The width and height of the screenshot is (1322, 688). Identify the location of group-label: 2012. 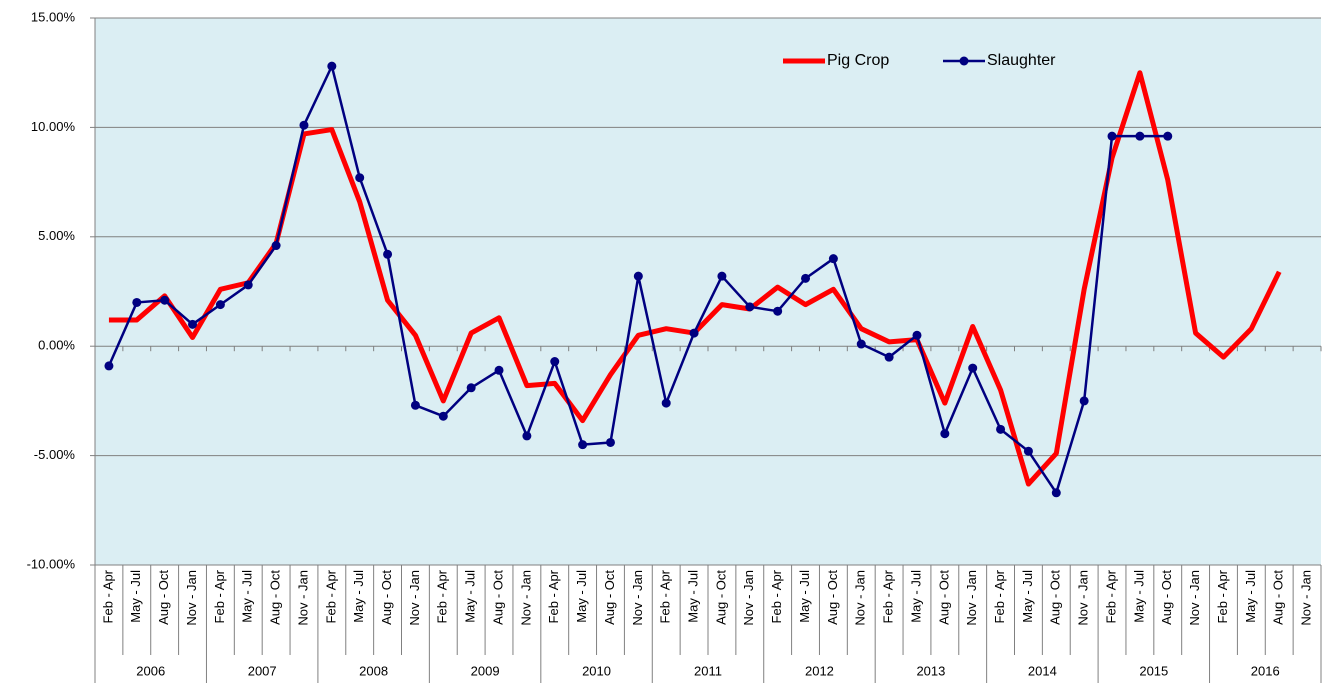
(819, 670).